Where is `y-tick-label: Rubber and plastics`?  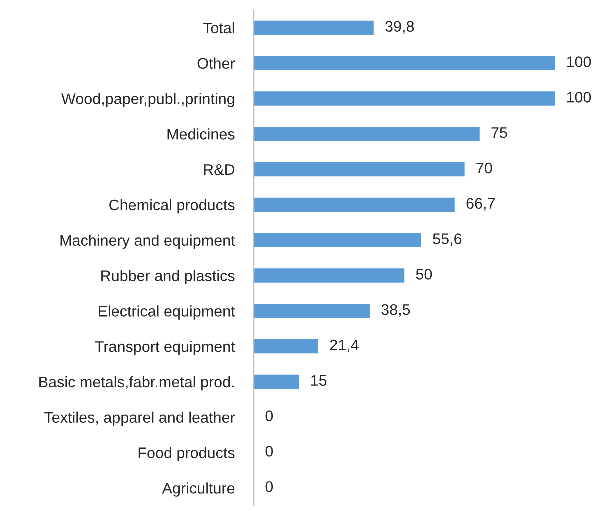
y-tick-label: Rubber and plastics is located at coordinates (168, 277).